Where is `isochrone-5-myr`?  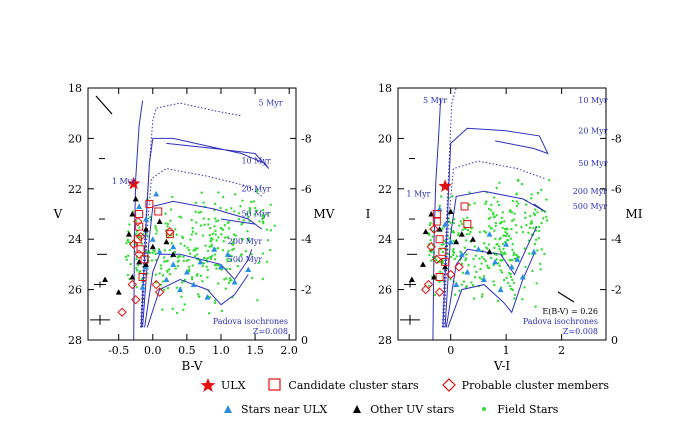 isochrone-5-myr is located at coordinates (191, 215).